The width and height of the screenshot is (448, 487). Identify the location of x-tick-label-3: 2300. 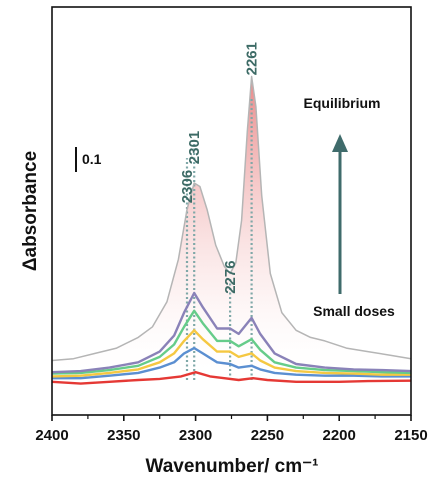
(195, 435).